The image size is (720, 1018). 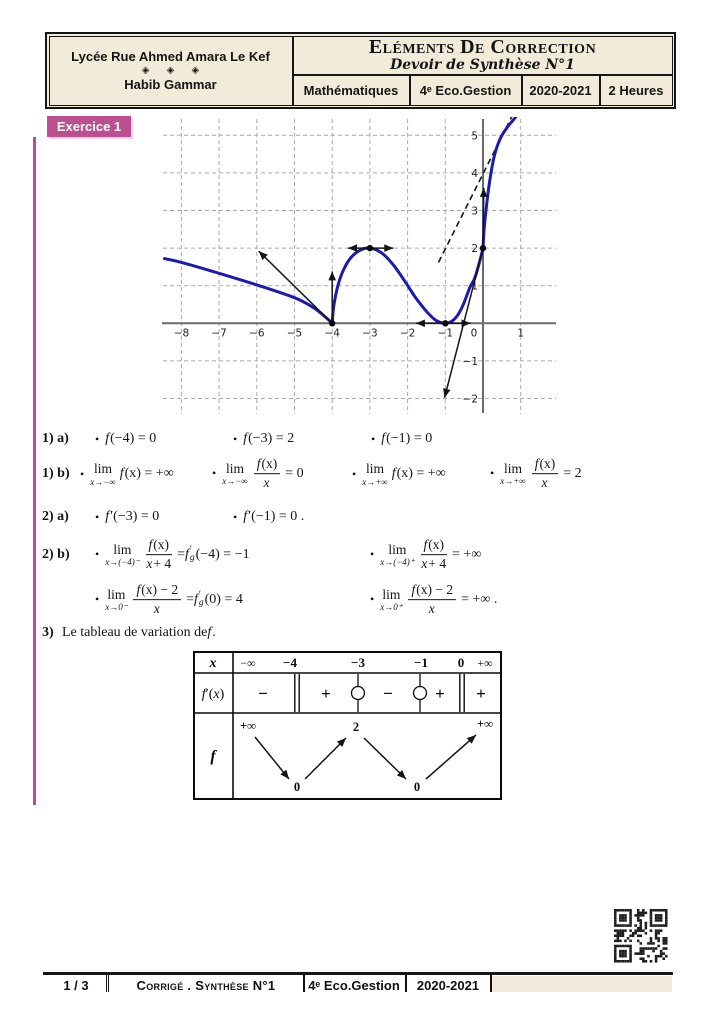 I want to click on math-text: (0) = 4, so click(x=223, y=599).